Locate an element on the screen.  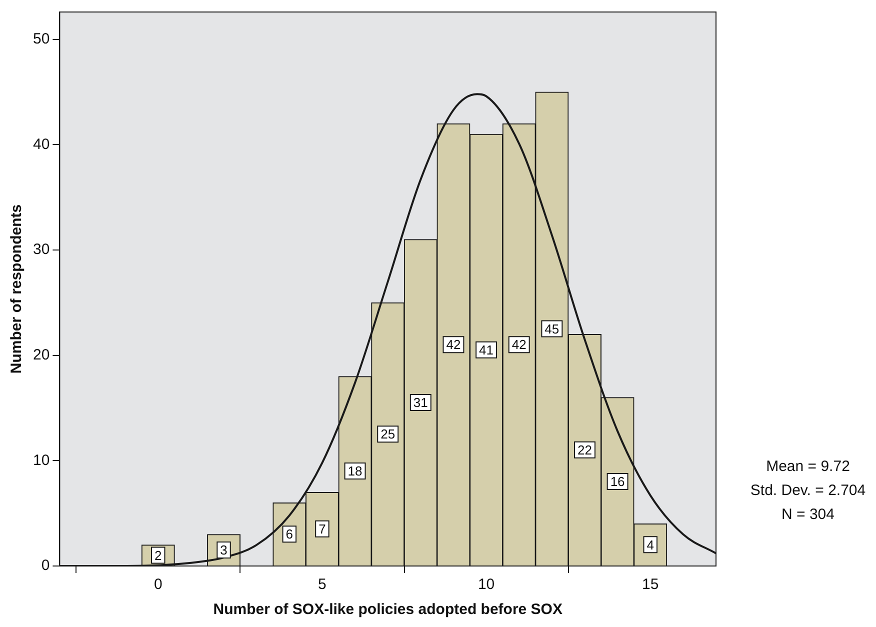
x-tick-label: 5 is located at coordinates (322, 585).